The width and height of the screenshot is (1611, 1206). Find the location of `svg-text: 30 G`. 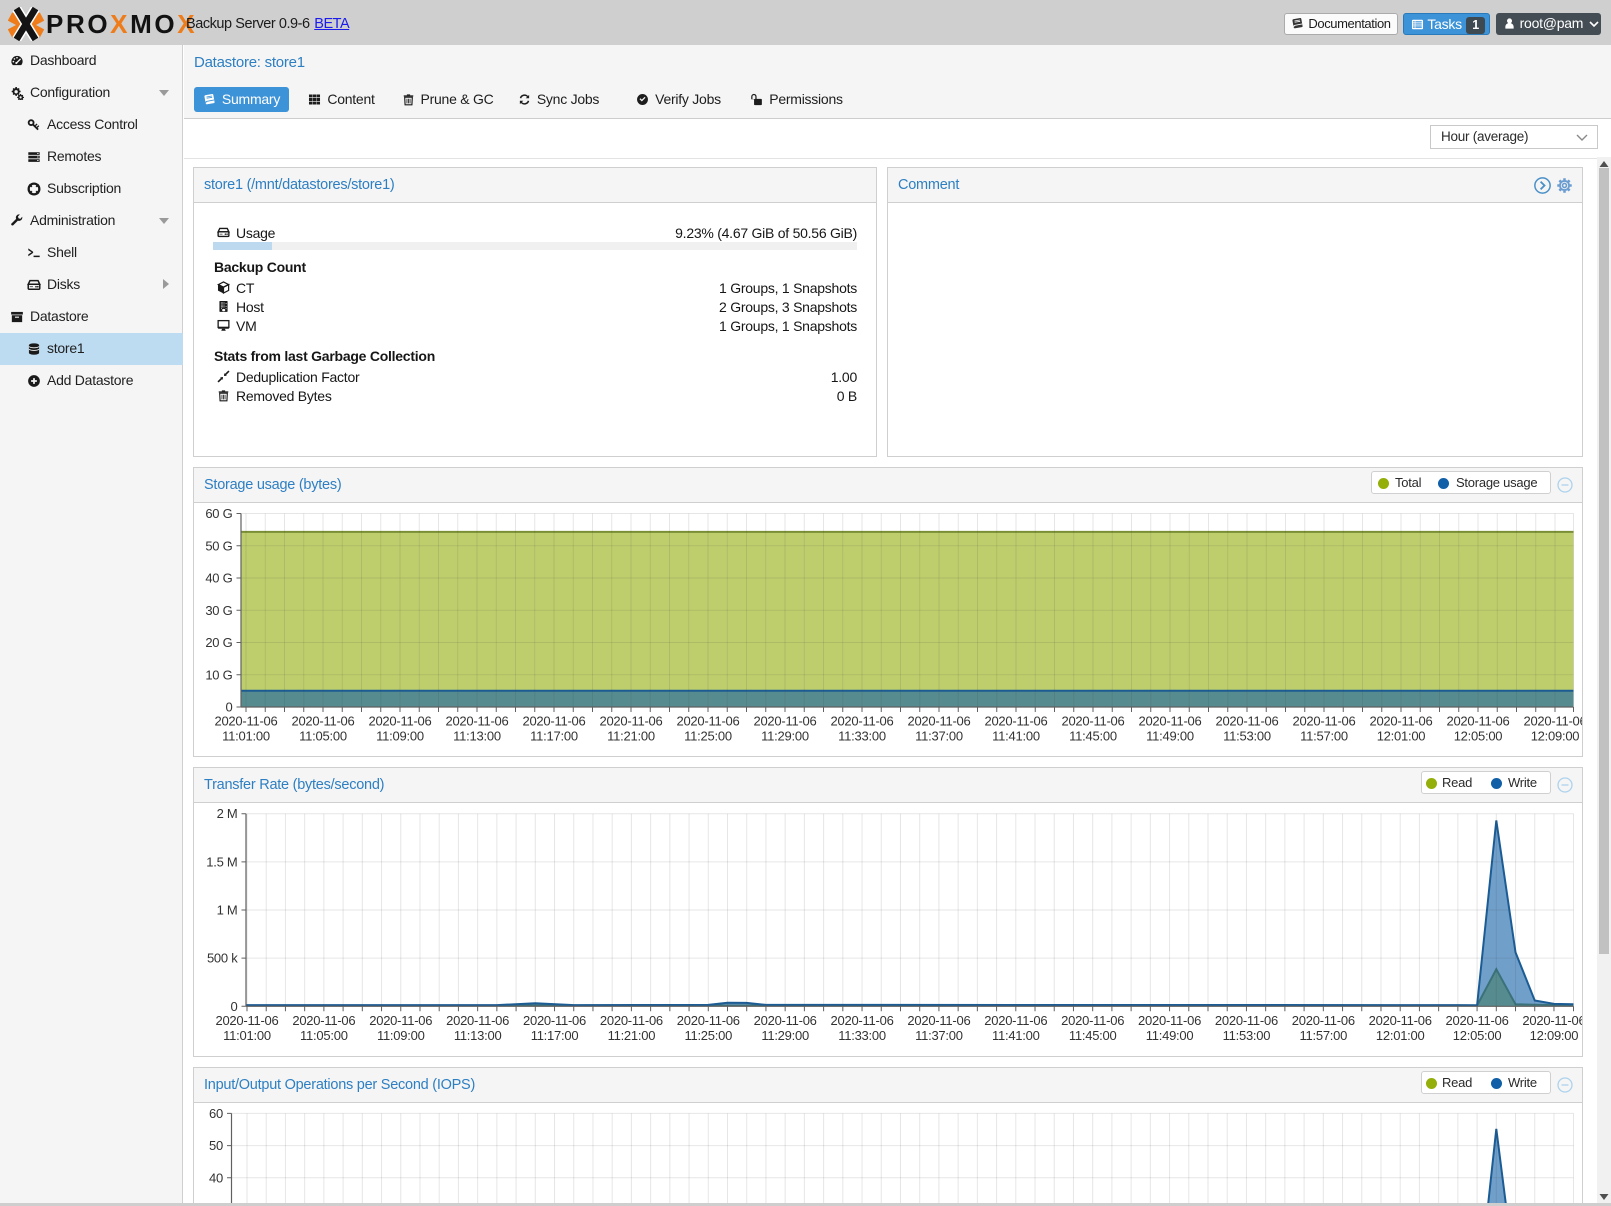

svg-text: 30 G is located at coordinates (218, 610).